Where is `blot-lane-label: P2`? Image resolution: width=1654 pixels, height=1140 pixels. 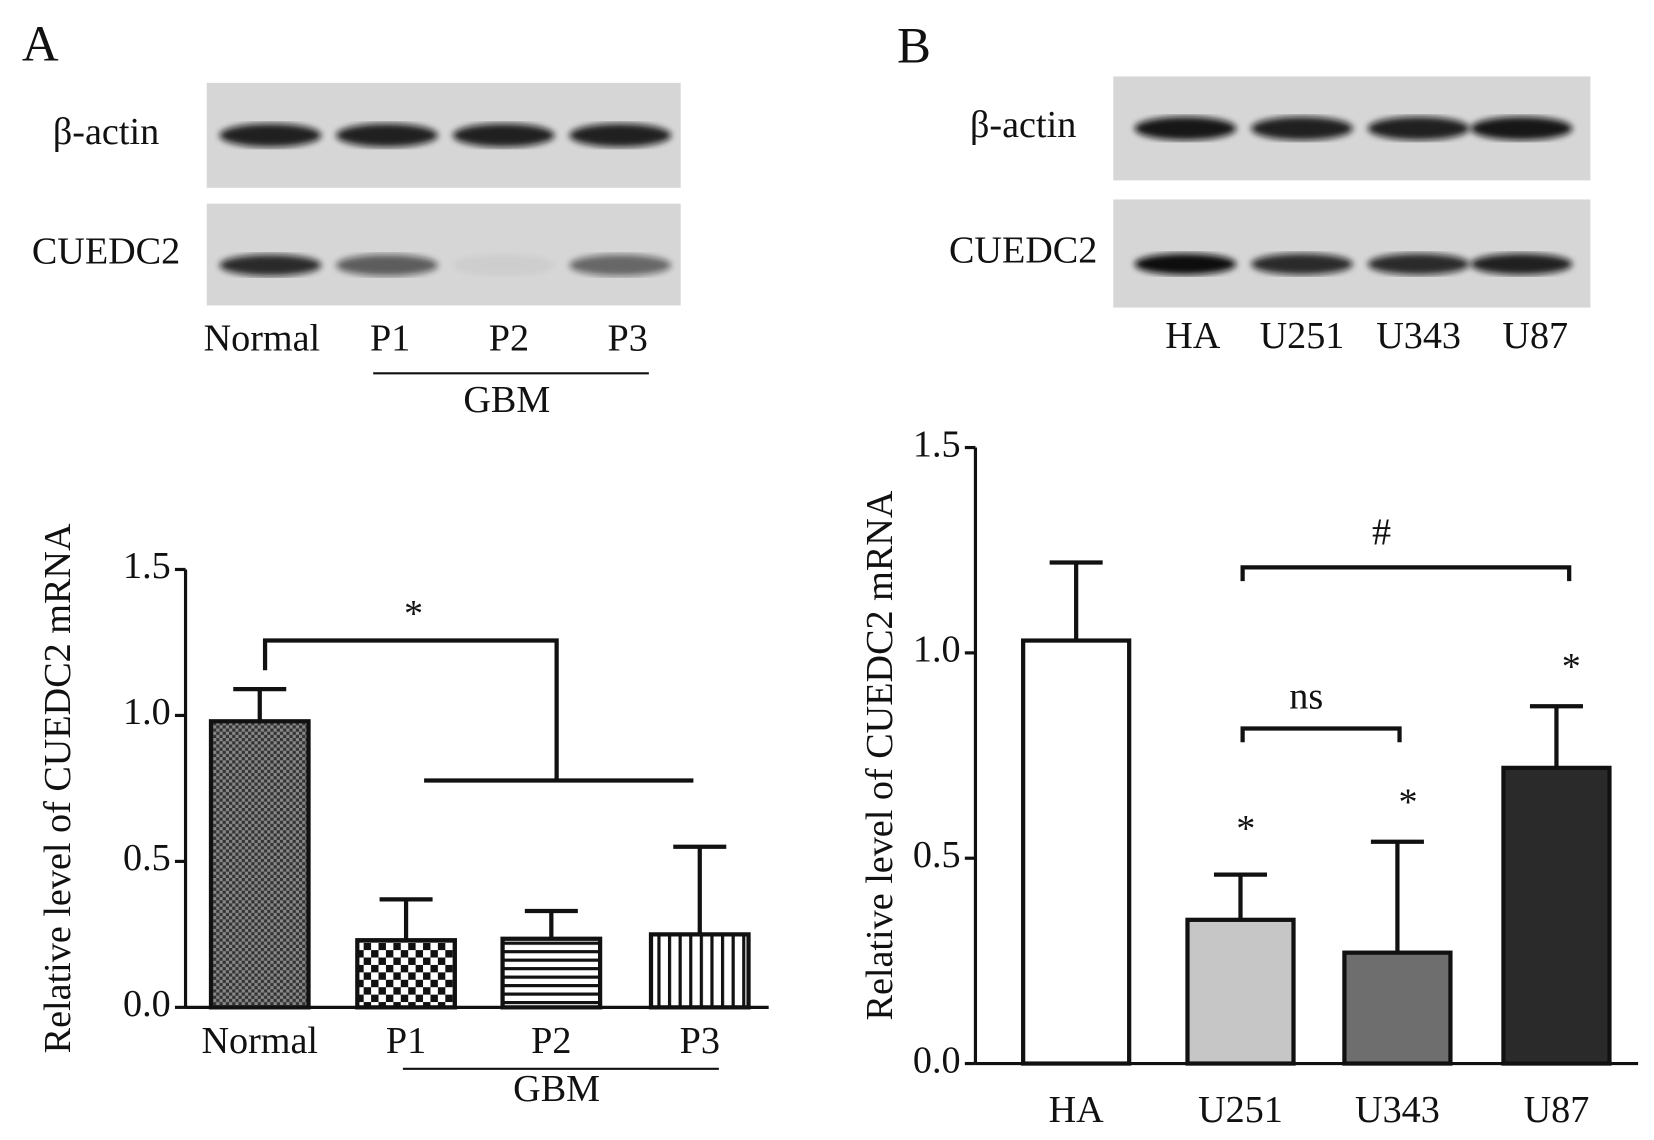 blot-lane-label: P2 is located at coordinates (509, 338).